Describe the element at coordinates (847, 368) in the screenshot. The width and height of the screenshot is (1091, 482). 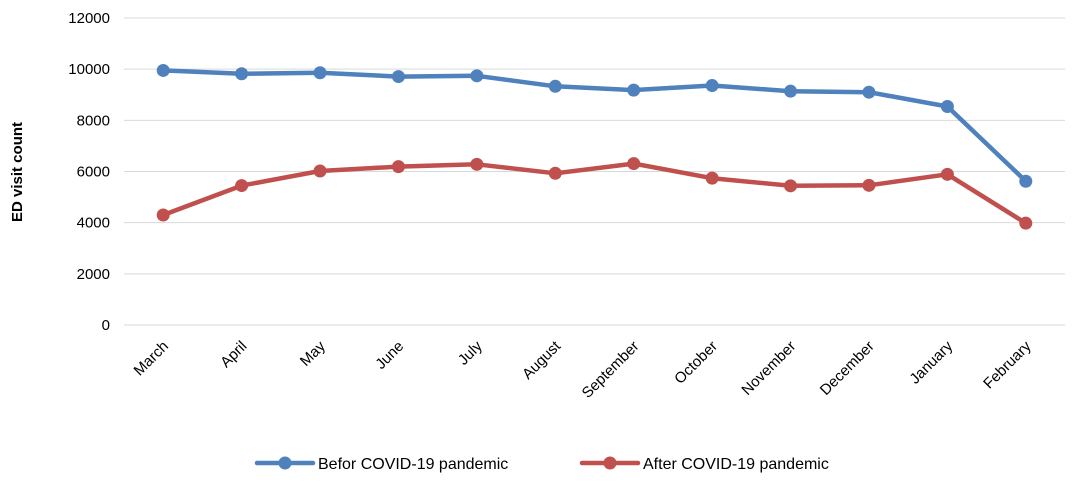
I see `x-tick-label: December` at that location.